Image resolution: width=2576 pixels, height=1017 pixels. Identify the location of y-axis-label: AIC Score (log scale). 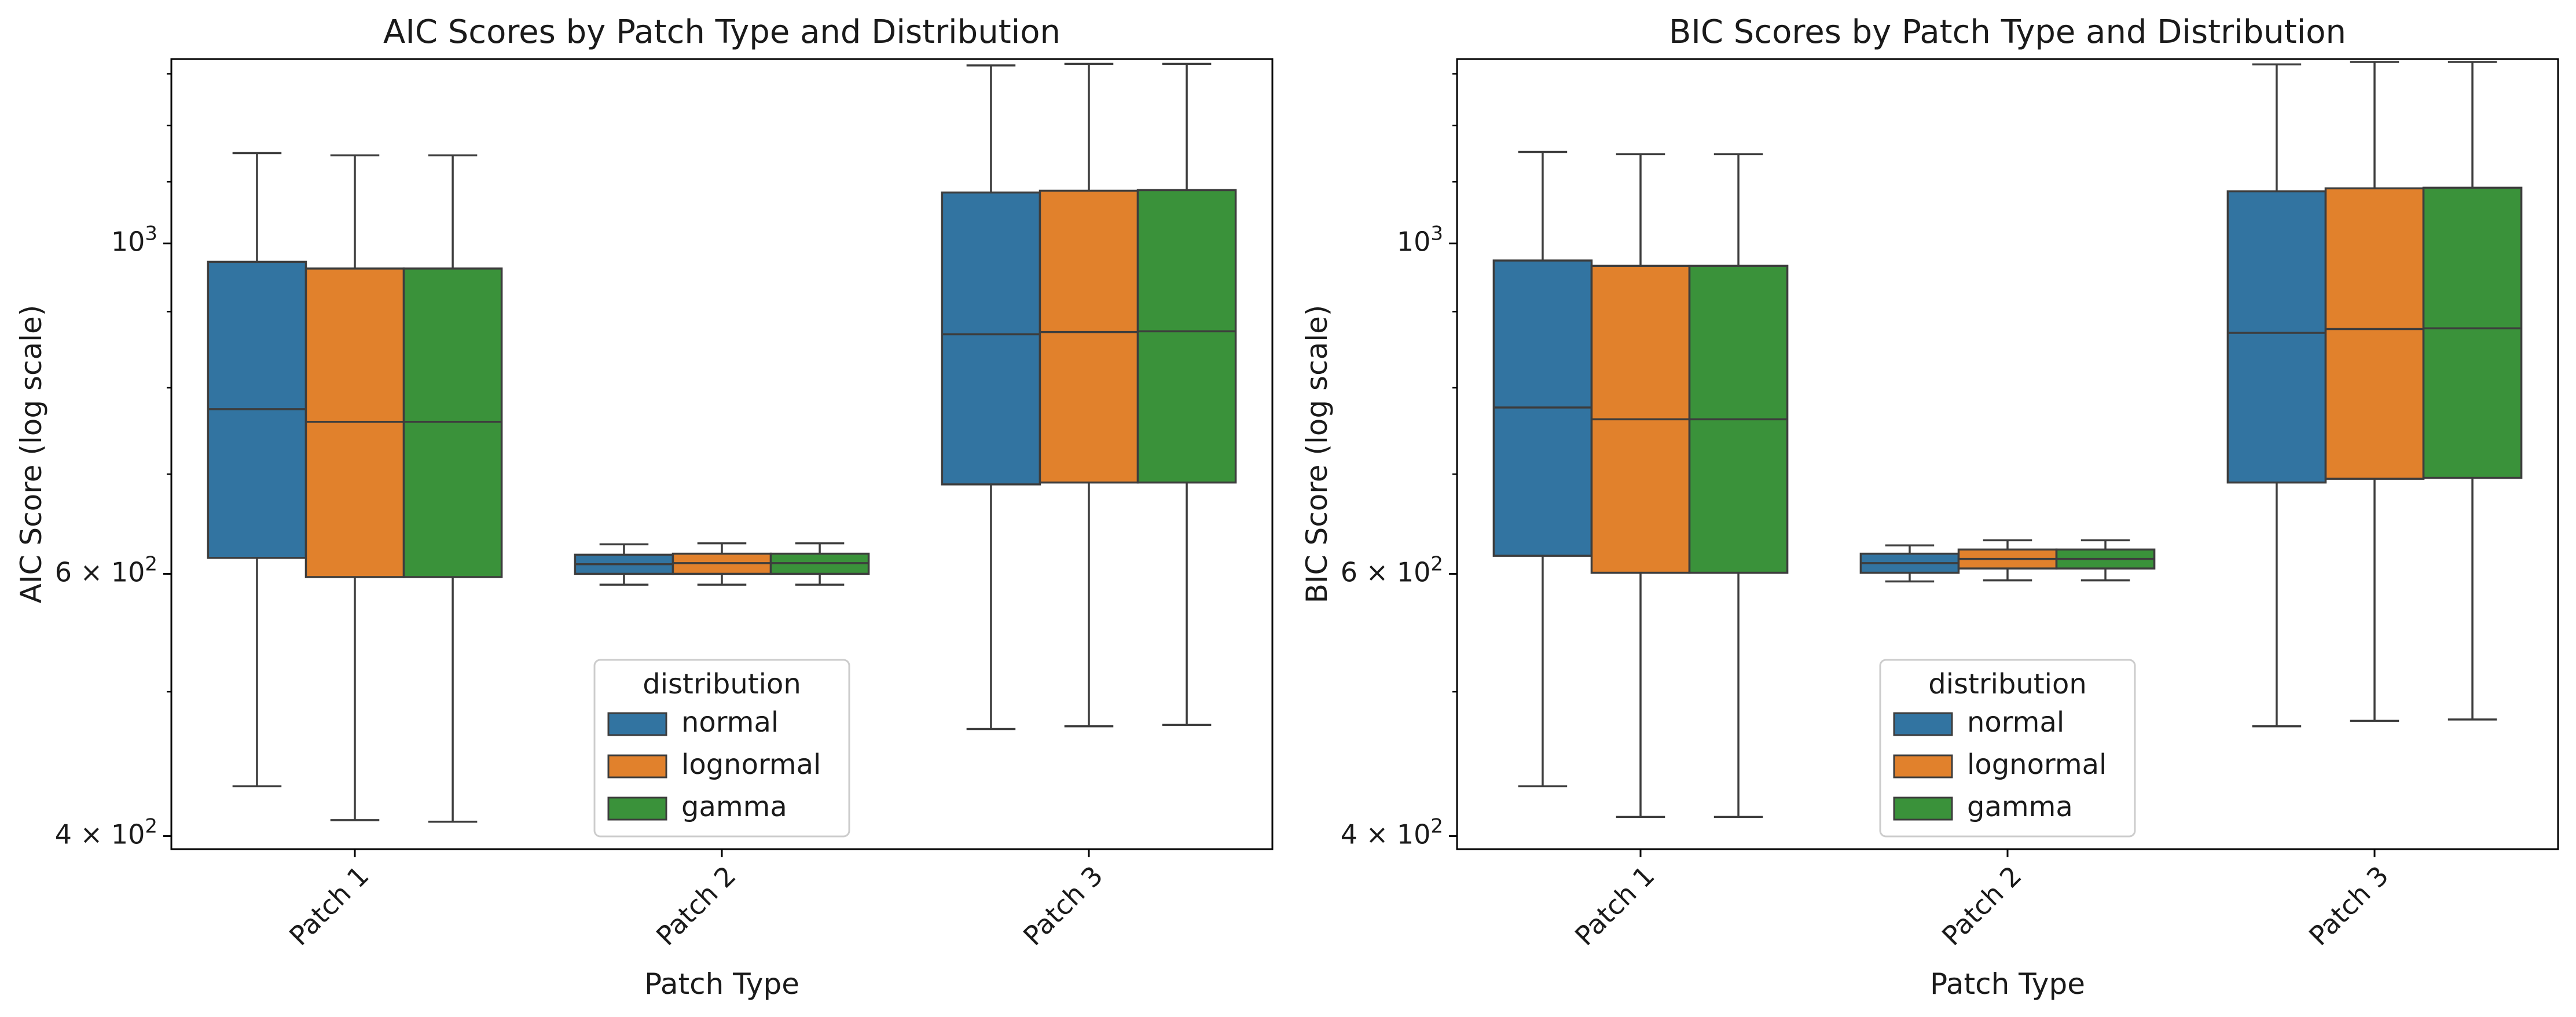
(31, 454).